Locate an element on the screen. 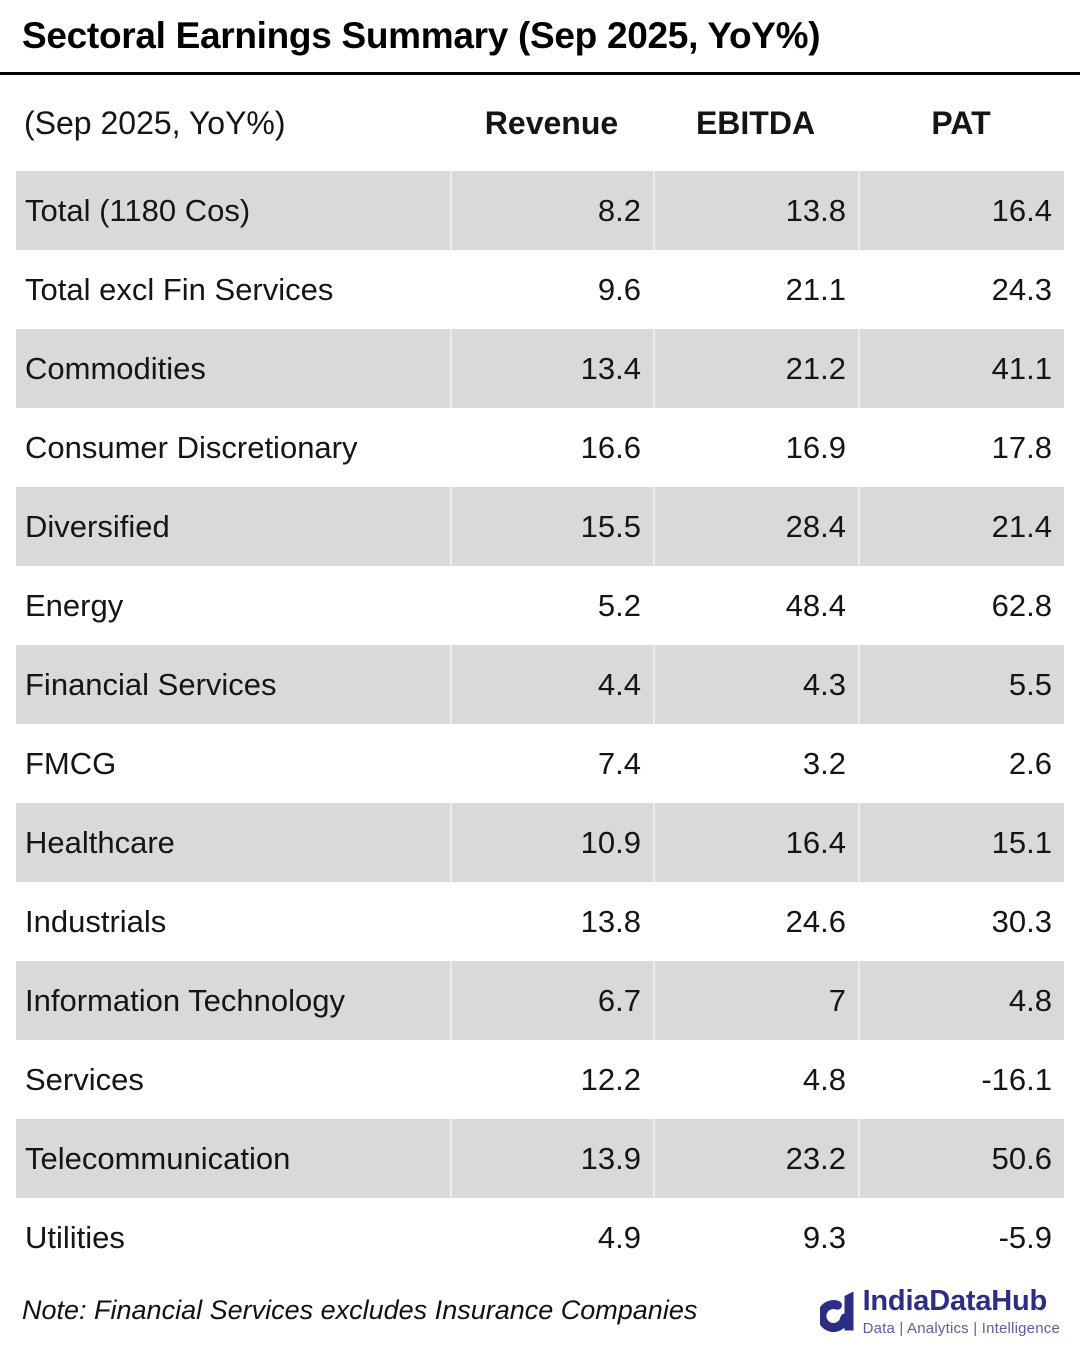 The height and width of the screenshot is (1350, 1080). row-value: 2.6 is located at coordinates (961, 763).